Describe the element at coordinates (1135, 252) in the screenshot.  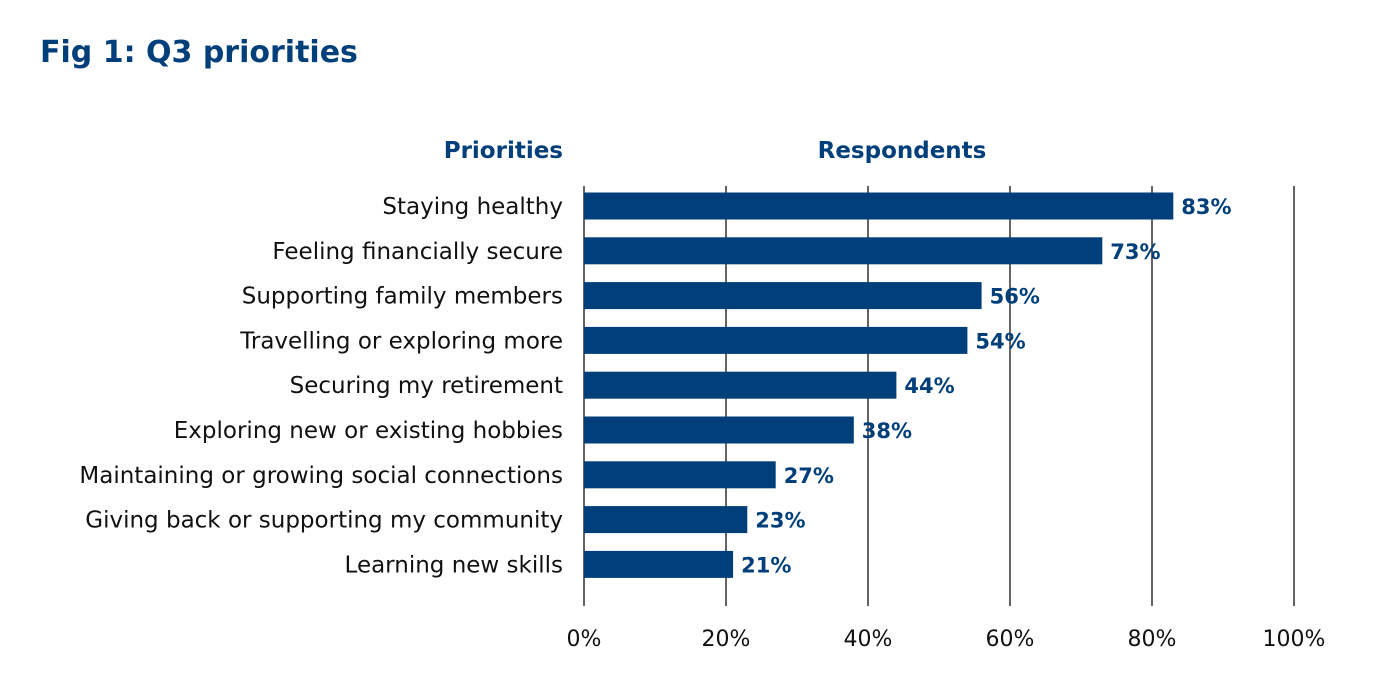
I see `value-label: 73%` at that location.